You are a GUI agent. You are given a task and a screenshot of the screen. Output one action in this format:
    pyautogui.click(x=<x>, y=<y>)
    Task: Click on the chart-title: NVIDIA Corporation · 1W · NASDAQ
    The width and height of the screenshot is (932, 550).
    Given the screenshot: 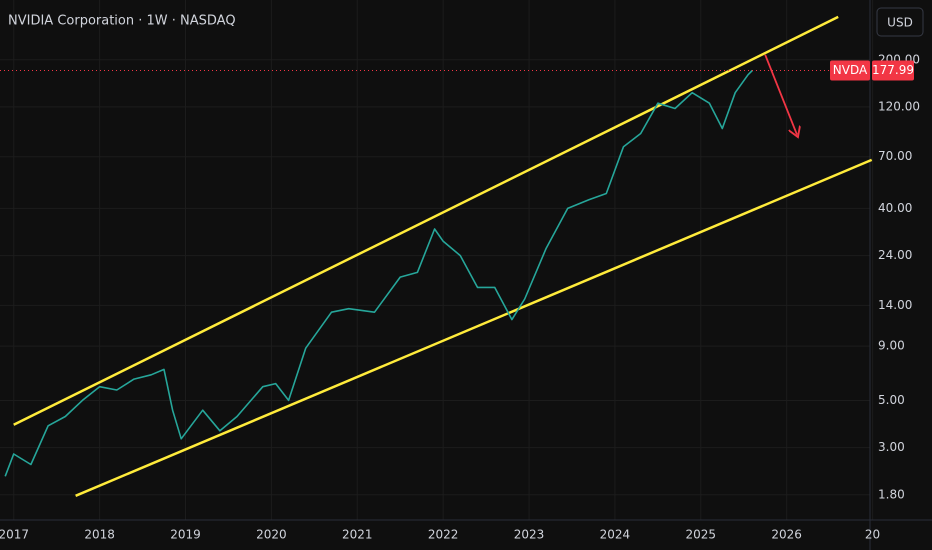 What is the action you would take?
    pyautogui.click(x=122, y=21)
    